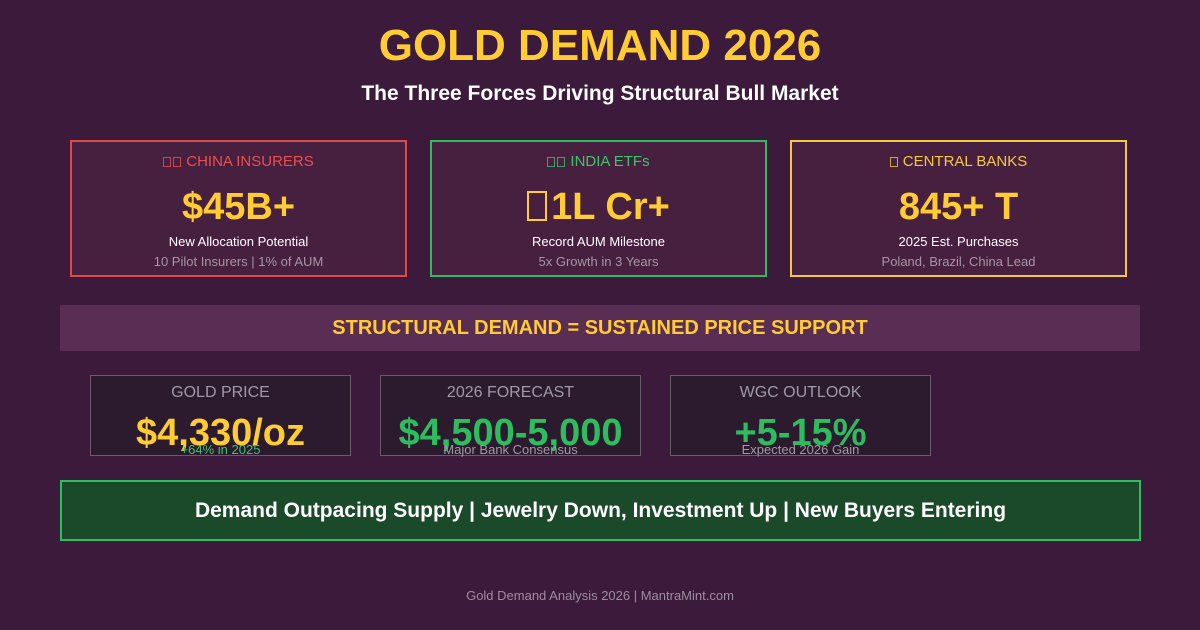  I want to click on stat-gold-price: GOLD PRICE $4,330/oz +64% in 2025, so click(220, 416).